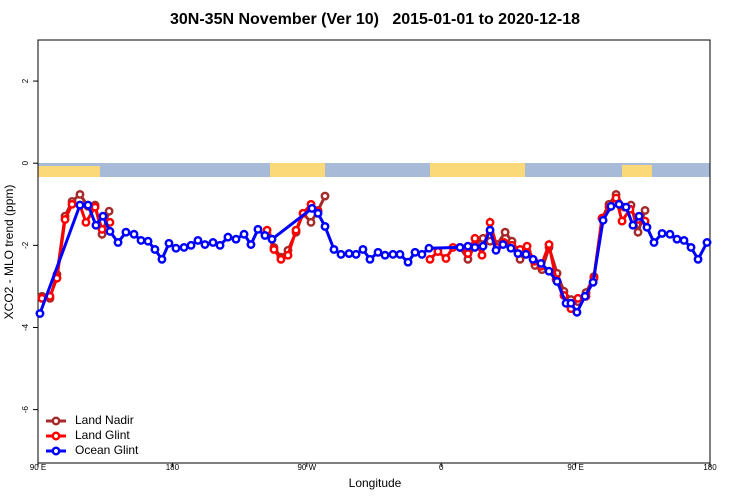 The image size is (750, 500). Describe the element at coordinates (25, 327) in the screenshot. I see `y-tick-label: -4` at that location.